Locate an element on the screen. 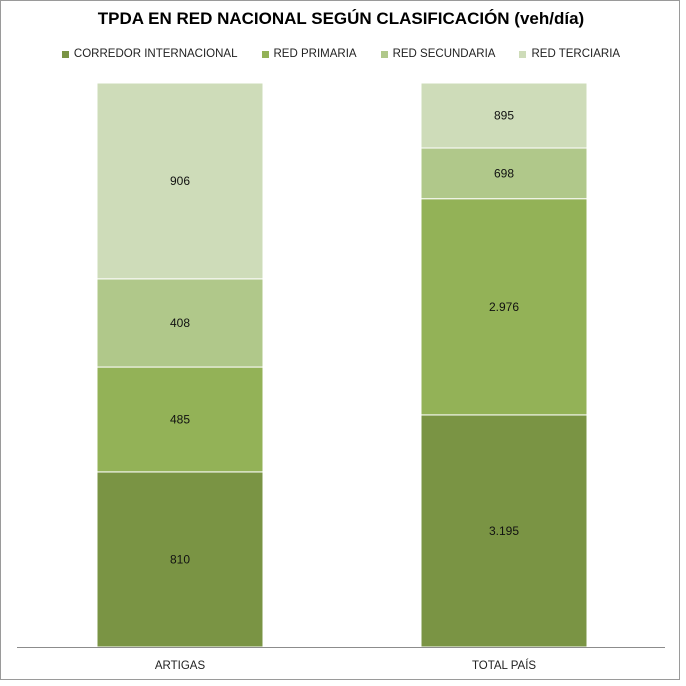 The width and height of the screenshot is (686, 686). legend-label: RED SECUNDARIA is located at coordinates (444, 54).